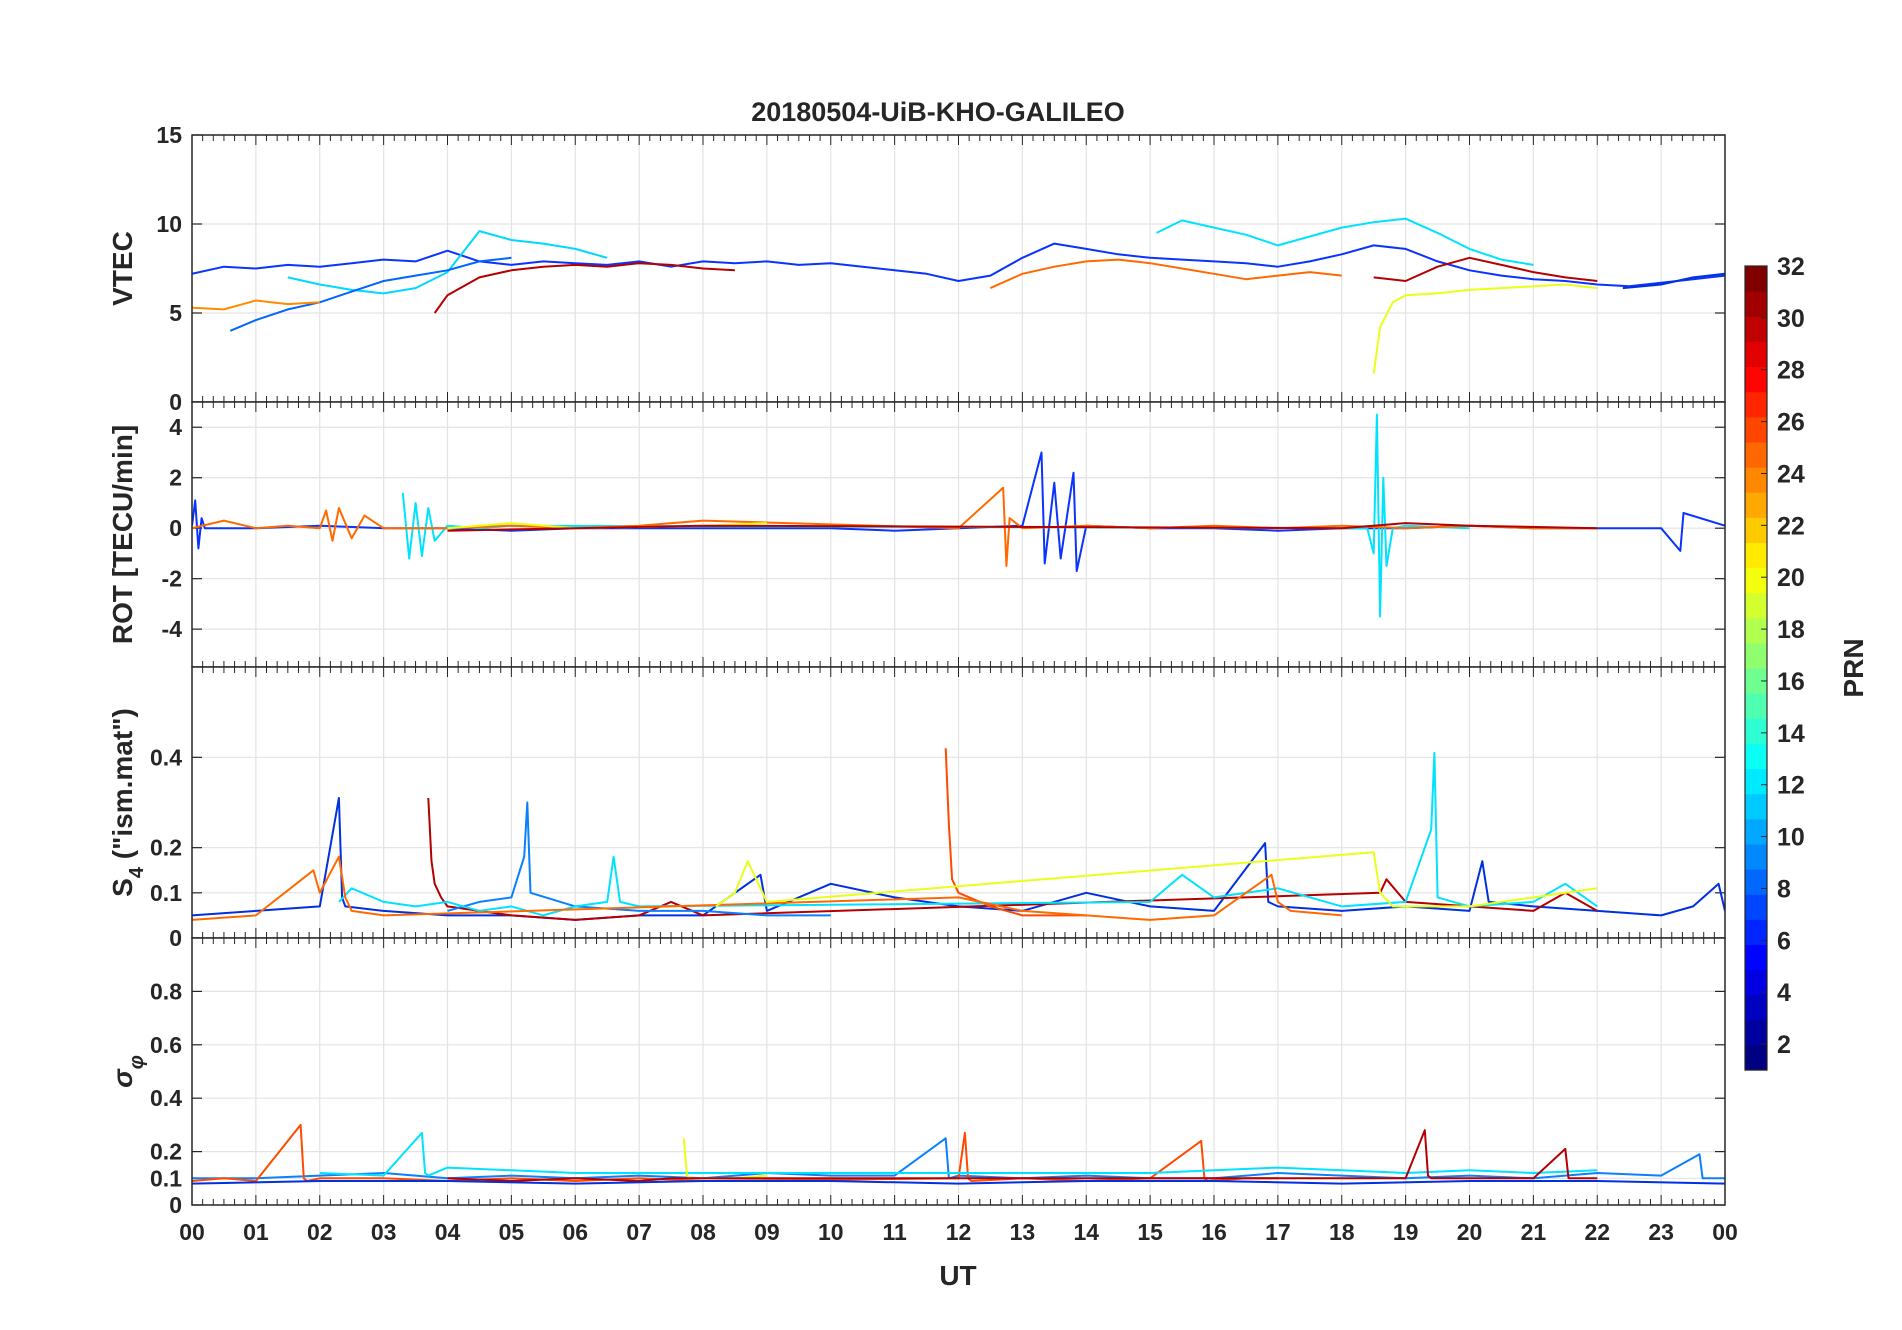 The height and width of the screenshot is (1330, 1902). What do you see at coordinates (1791, 734) in the screenshot?
I see `colorbar-tick-label: 14` at bounding box center [1791, 734].